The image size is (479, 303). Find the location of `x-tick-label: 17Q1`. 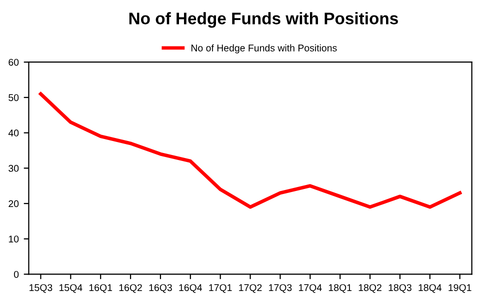

x-tick-label: 17Q1 is located at coordinates (220, 288).